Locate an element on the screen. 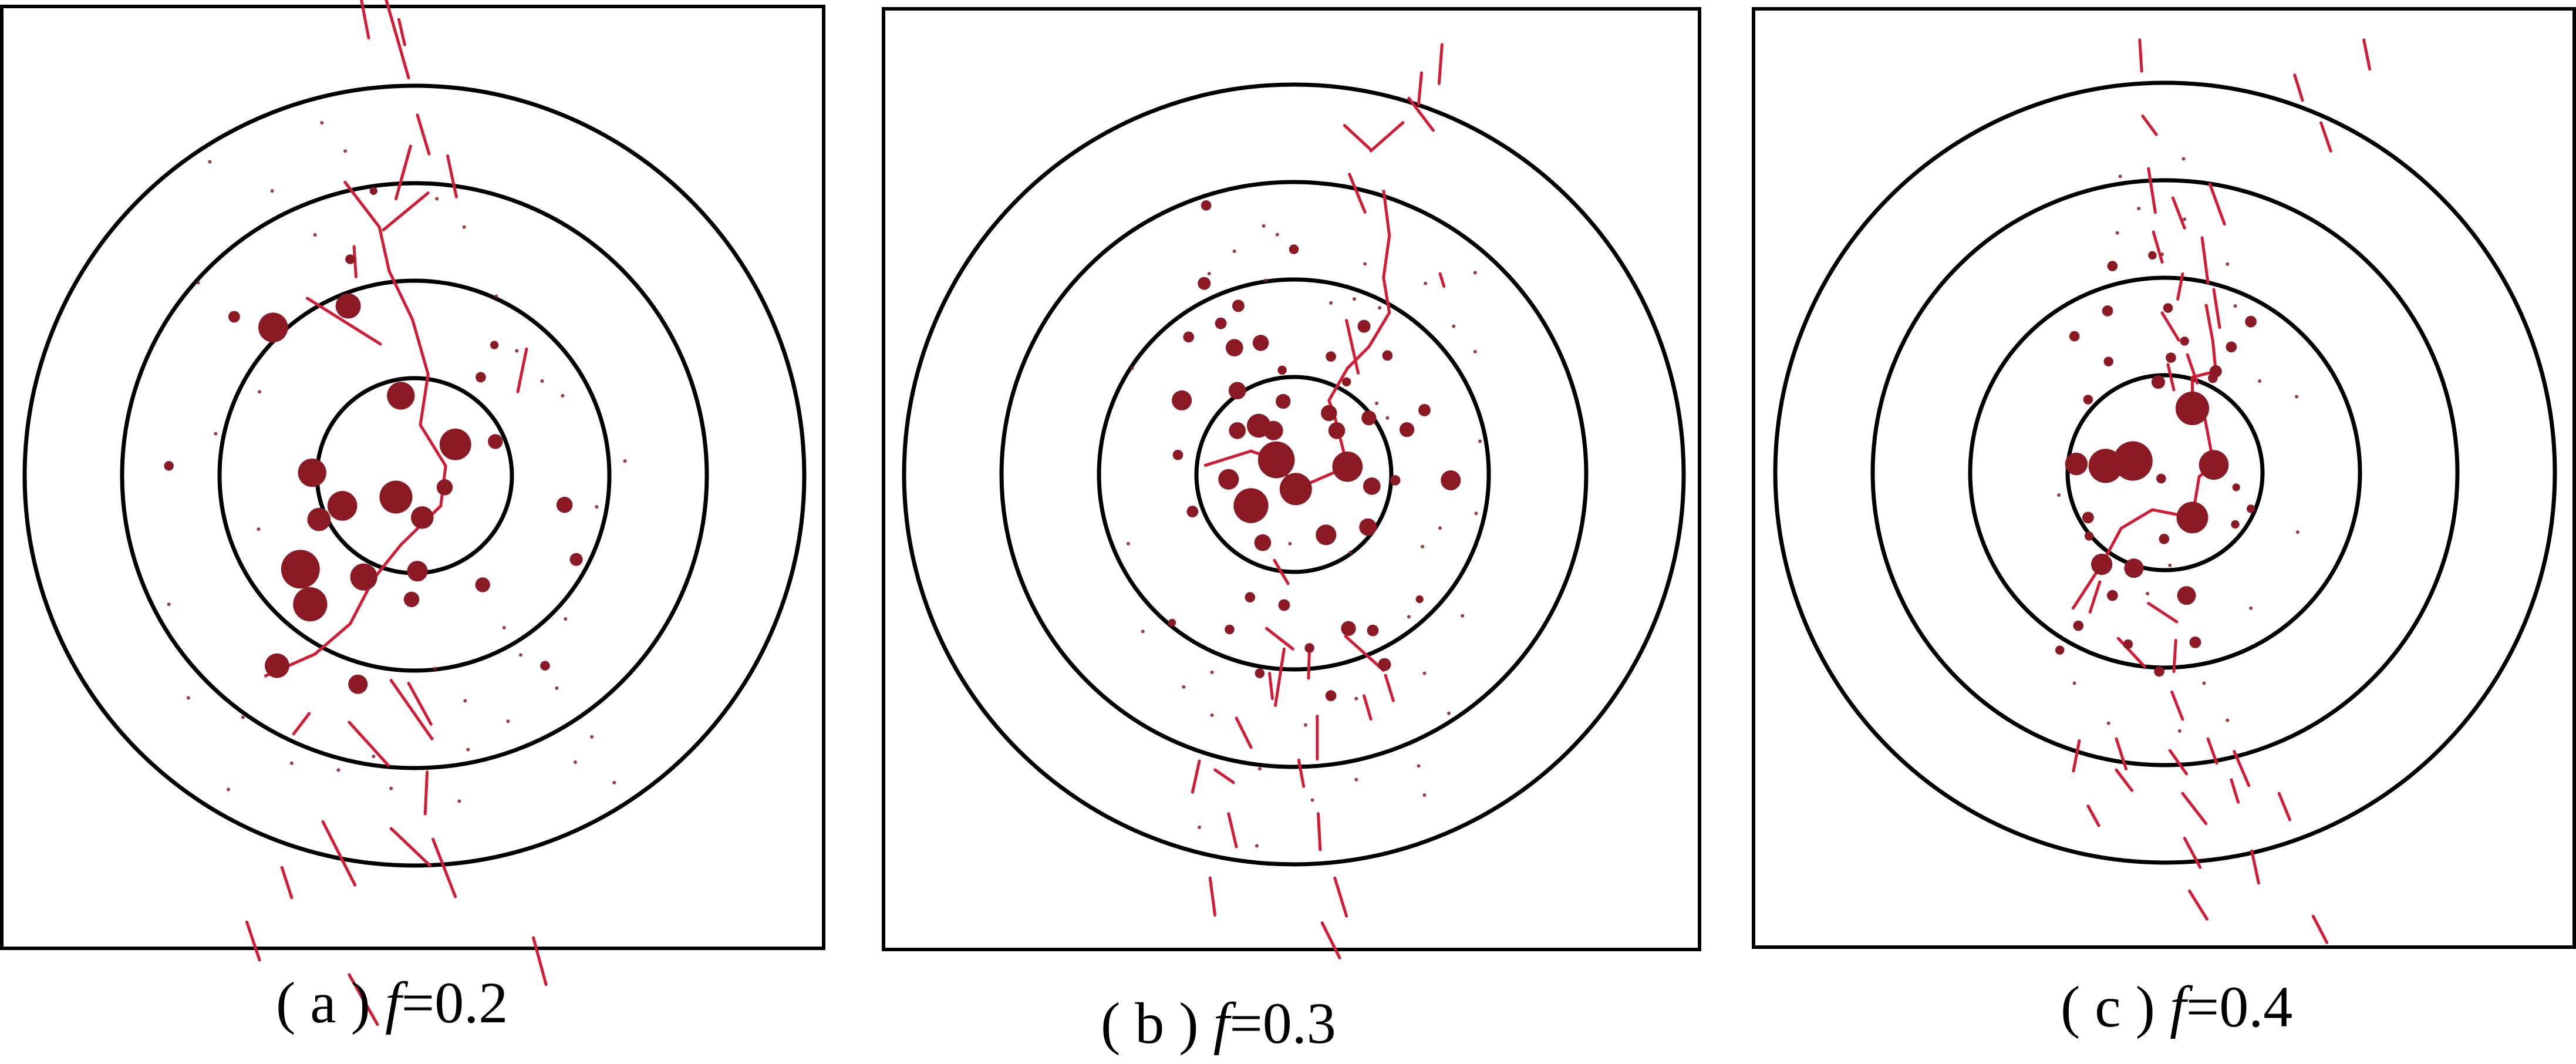  caption-a-value: =0.2 is located at coordinates (454, 1002).